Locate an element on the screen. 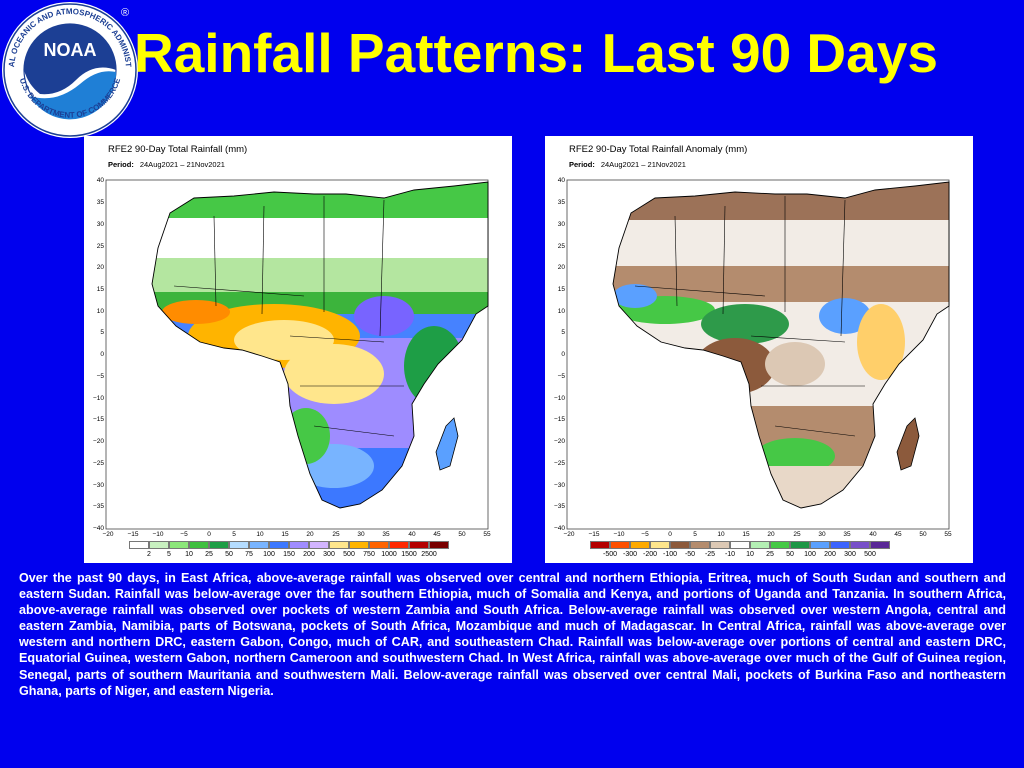  svg-text: −40 is located at coordinates (98, 528).